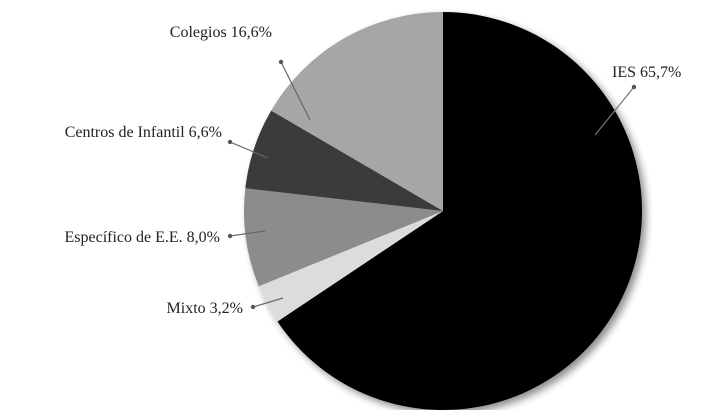  Describe the element at coordinates (344, 160) in the screenshot. I see `pie-slice-centros-de-infantil` at that location.